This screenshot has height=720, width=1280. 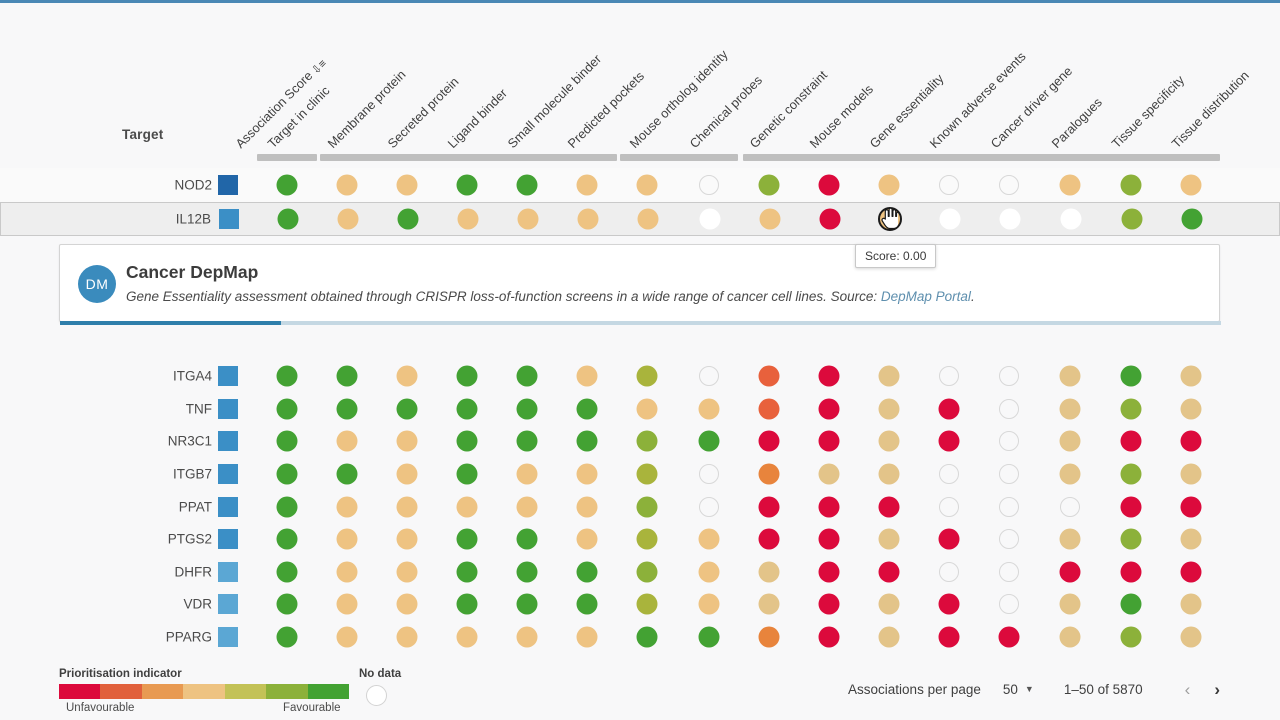 What do you see at coordinates (477, 118) in the screenshot?
I see `column-header-ligand-binder: Ligand binder` at bounding box center [477, 118].